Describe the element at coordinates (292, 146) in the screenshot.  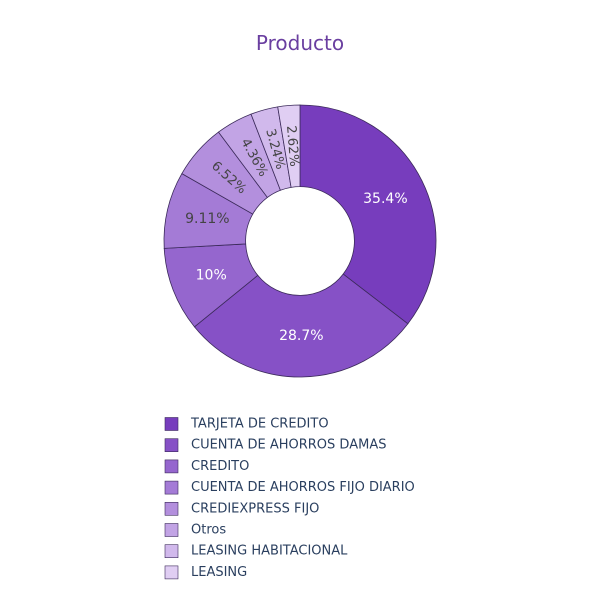
I see `slice-label-7: 2.62%` at that location.